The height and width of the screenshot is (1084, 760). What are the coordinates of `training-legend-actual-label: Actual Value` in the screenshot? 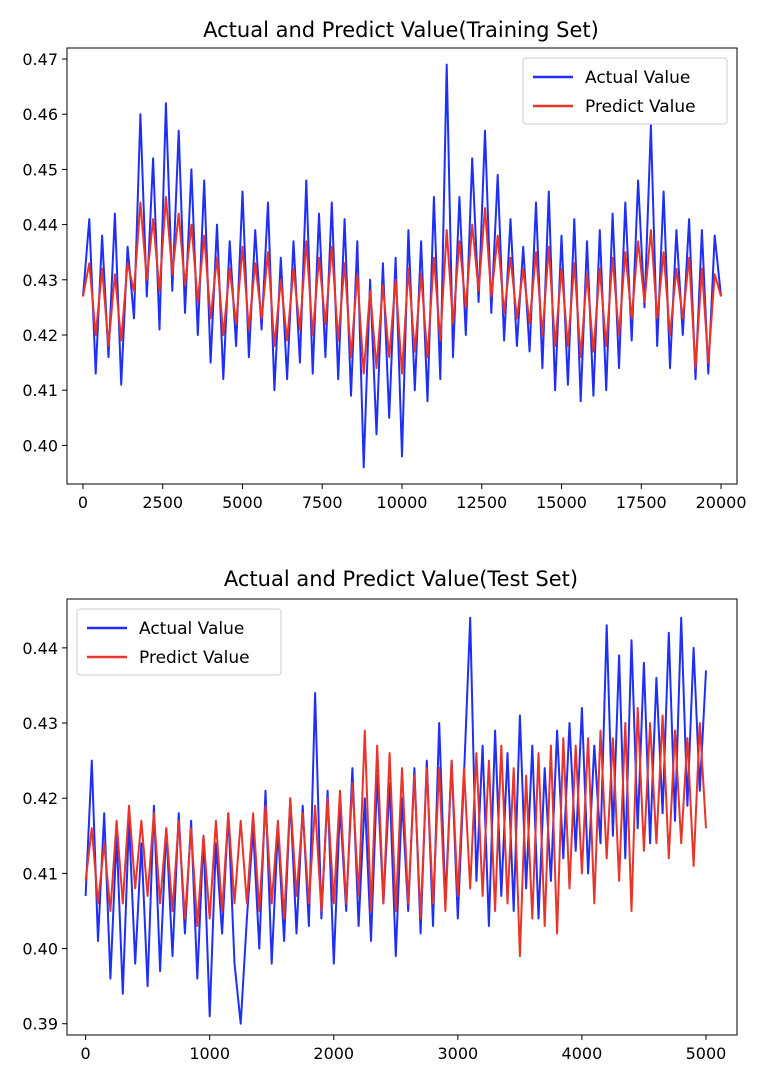 It's located at (637, 78).